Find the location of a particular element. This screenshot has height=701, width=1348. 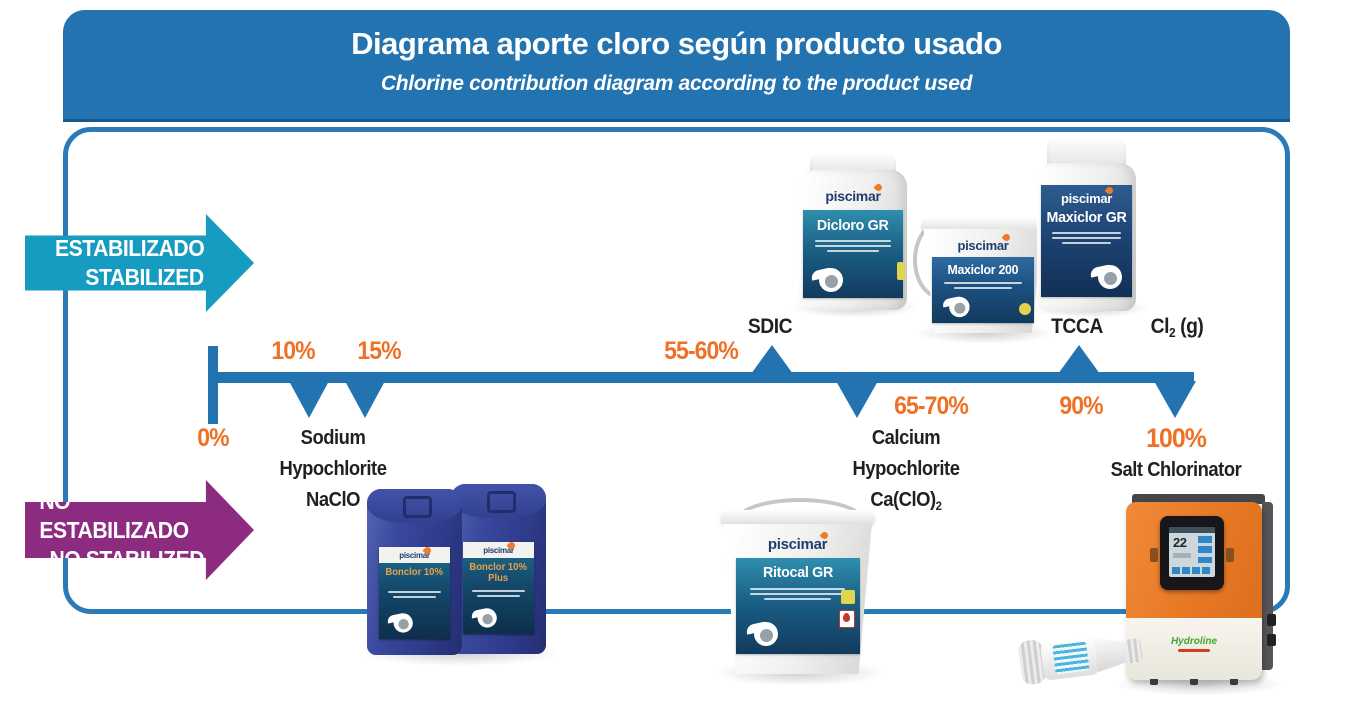

axis-line is located at coordinates (701, 377).